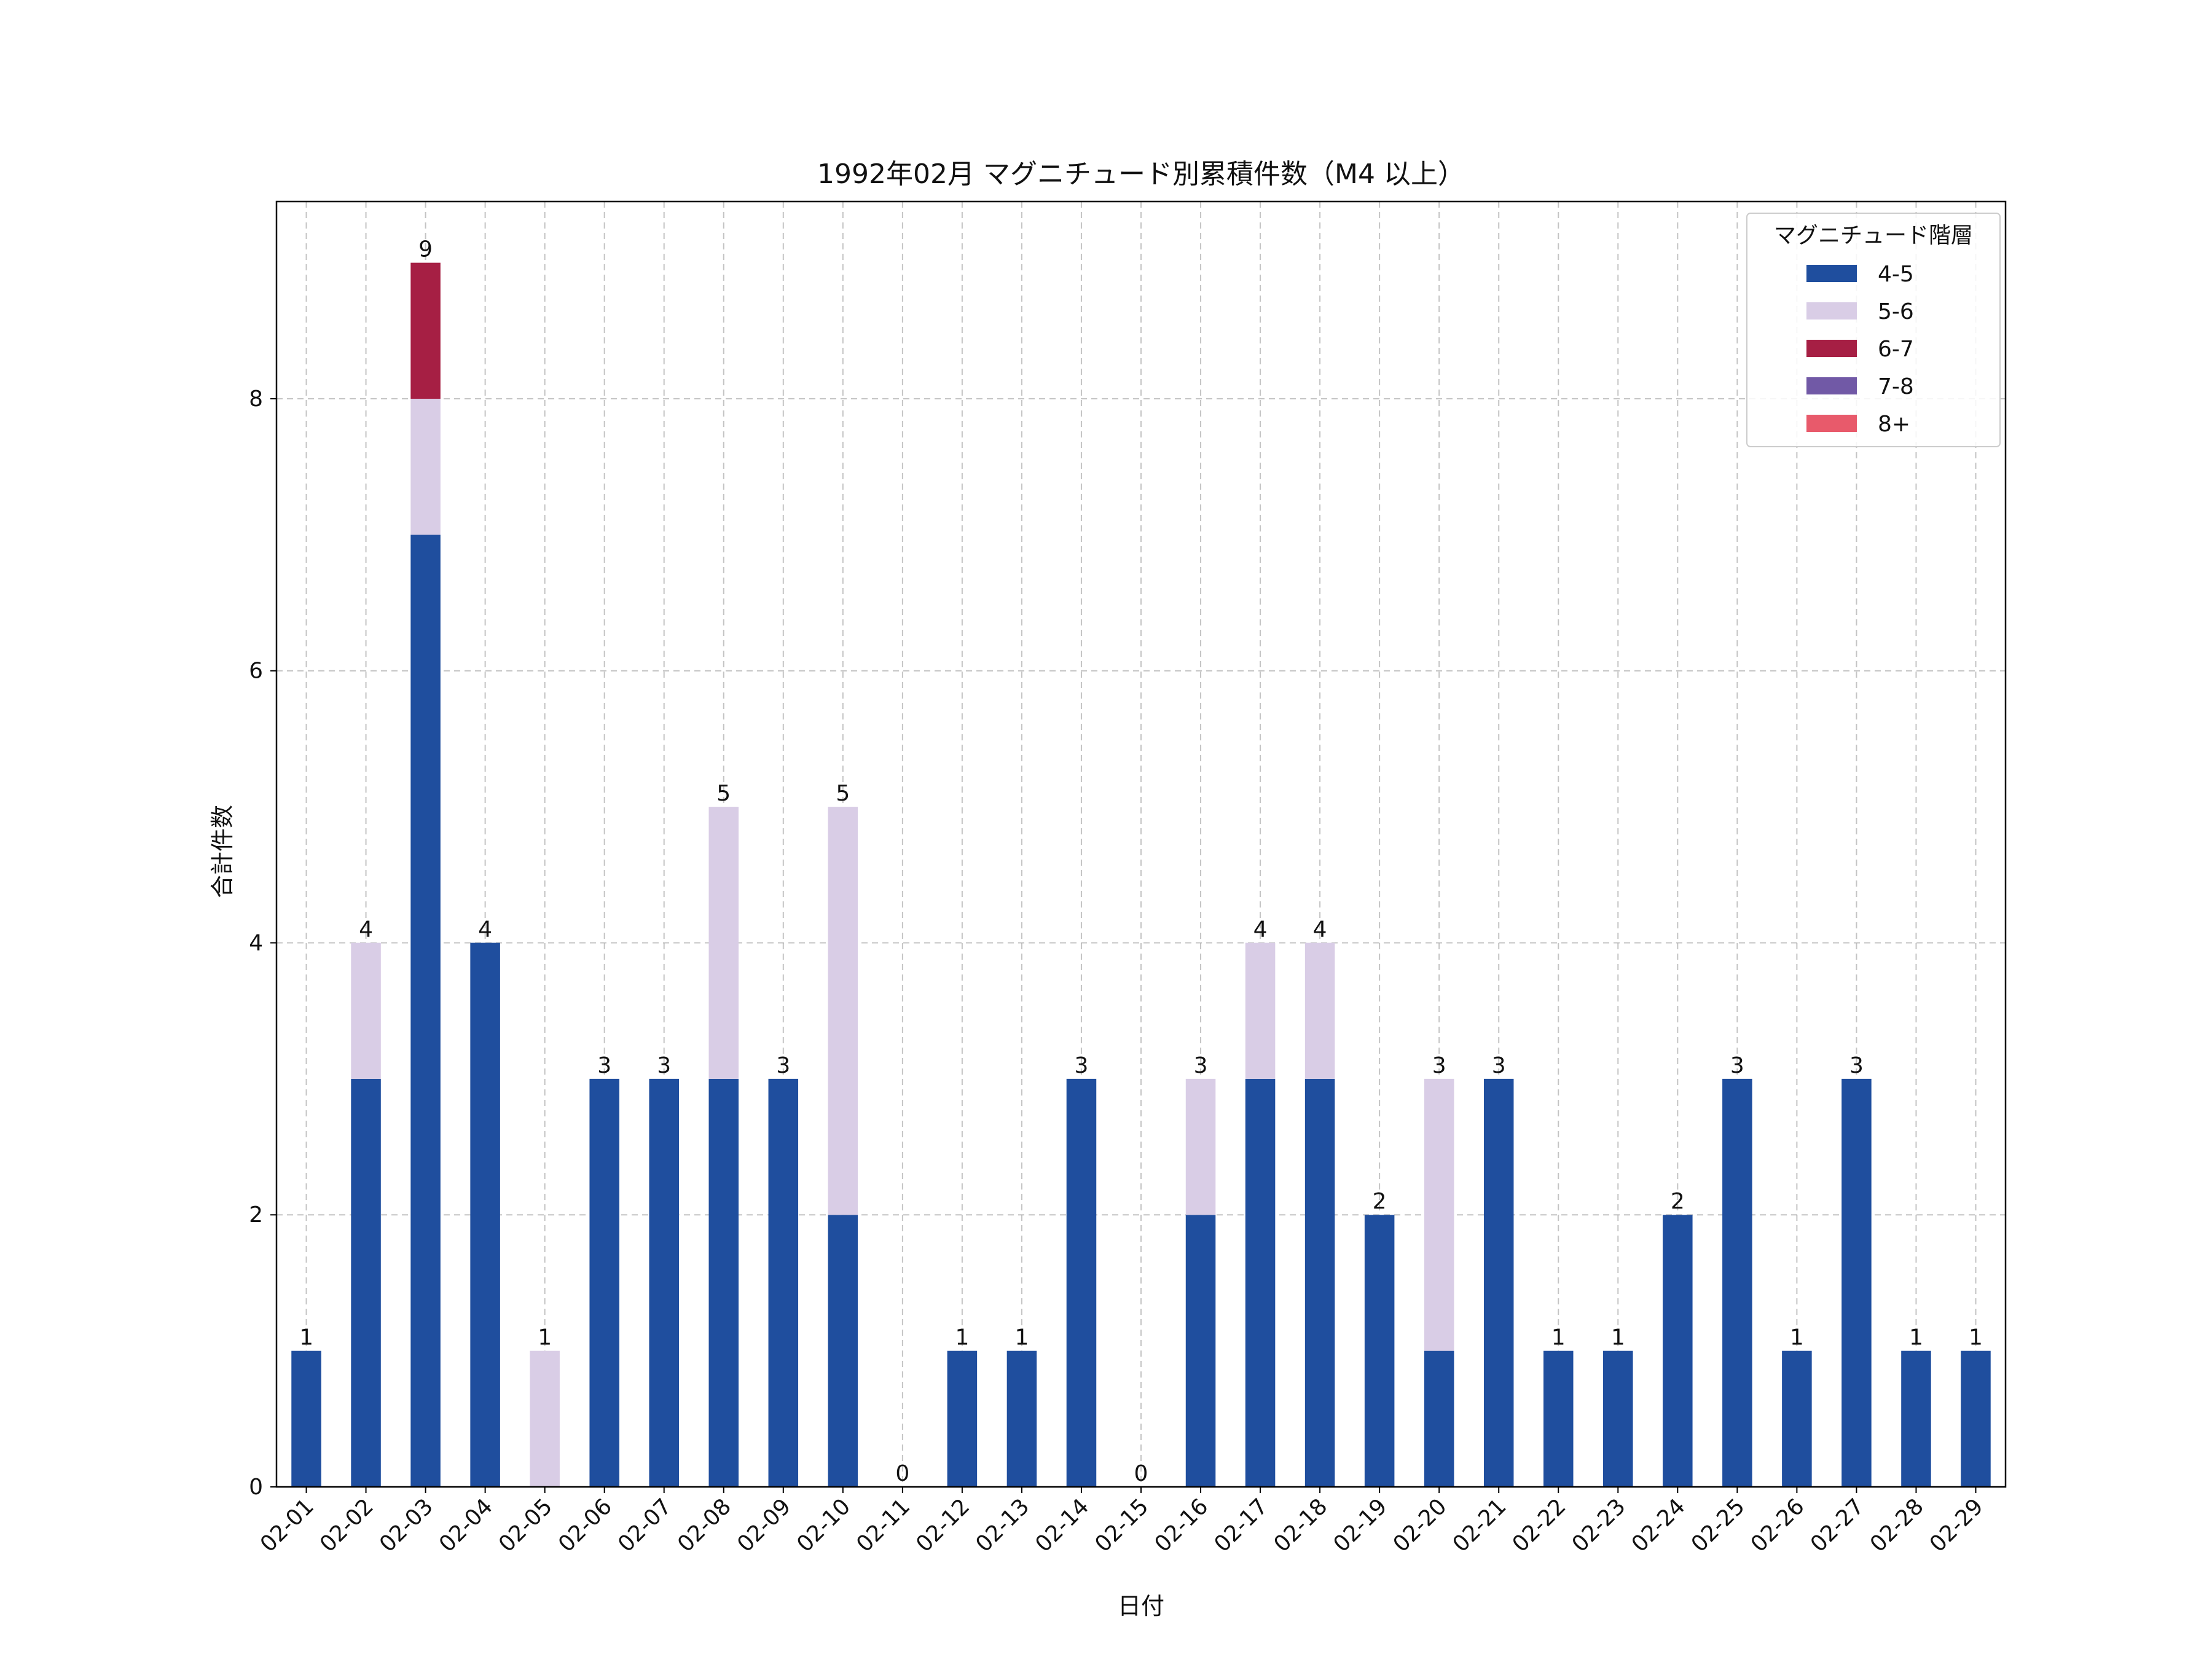  Describe the element at coordinates (1896, 386) in the screenshot. I see `legend-label: 7-8` at that location.